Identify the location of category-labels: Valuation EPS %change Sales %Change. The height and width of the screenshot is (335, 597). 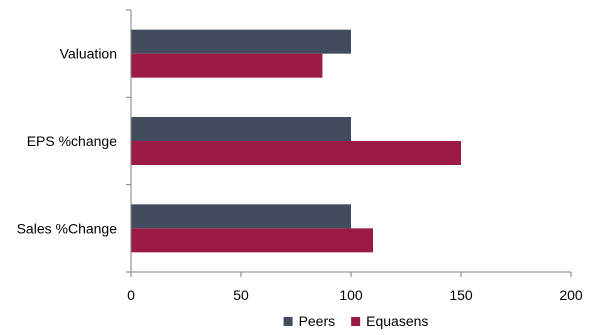
(67, 141).